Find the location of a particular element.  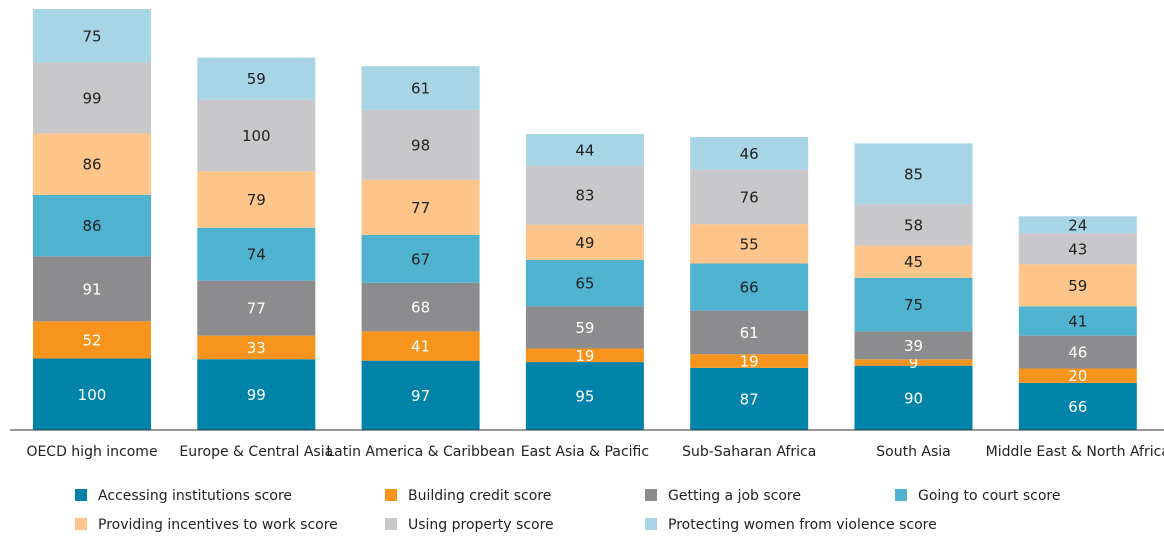

data-label: 45 is located at coordinates (913, 262).